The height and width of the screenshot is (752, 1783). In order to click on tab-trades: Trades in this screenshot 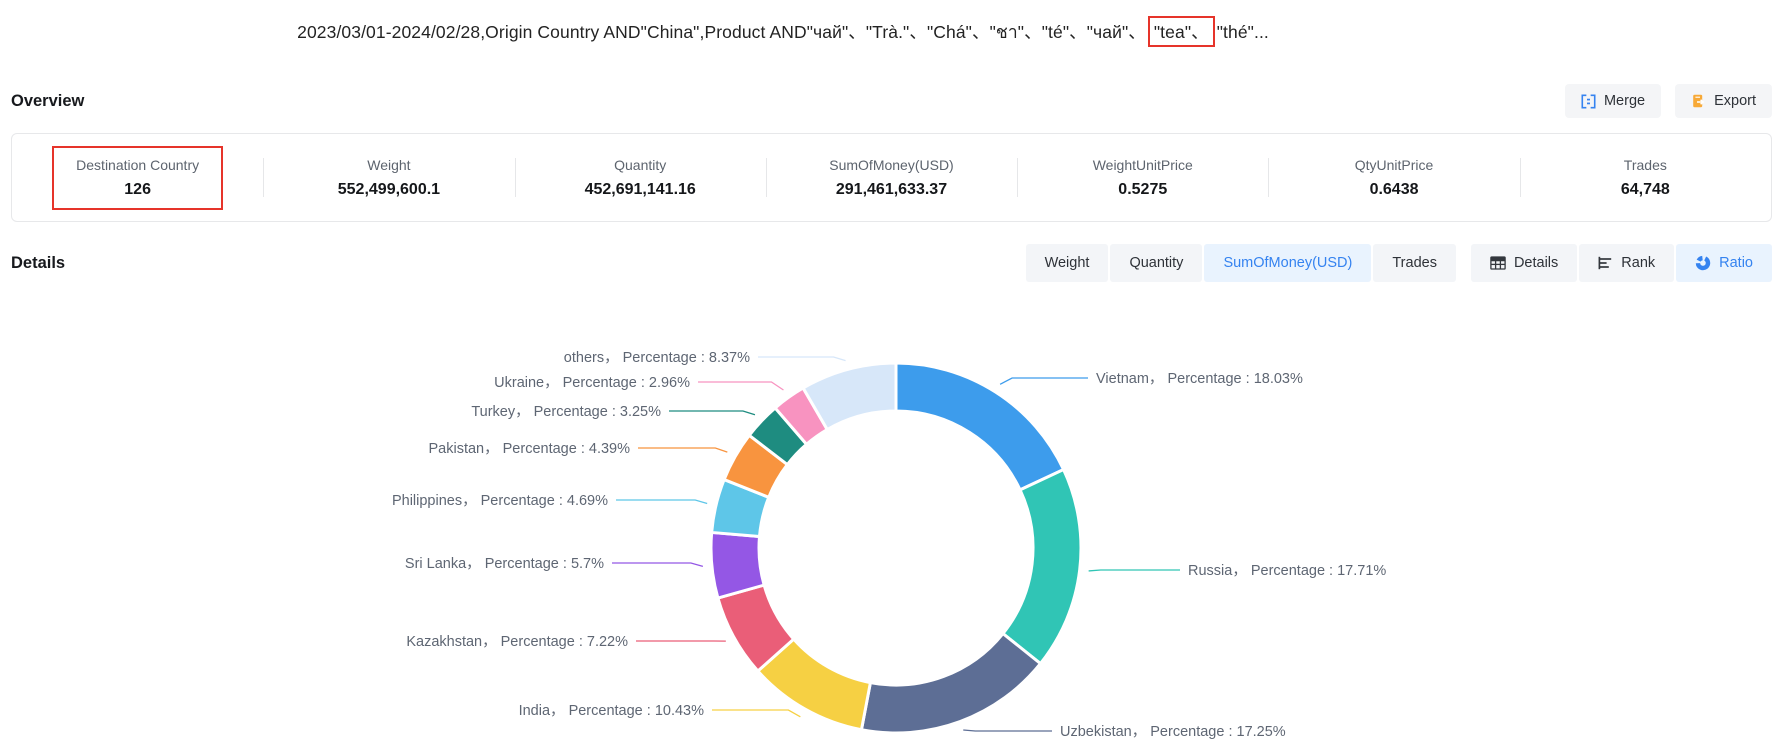, I will do `click(1414, 263)`.